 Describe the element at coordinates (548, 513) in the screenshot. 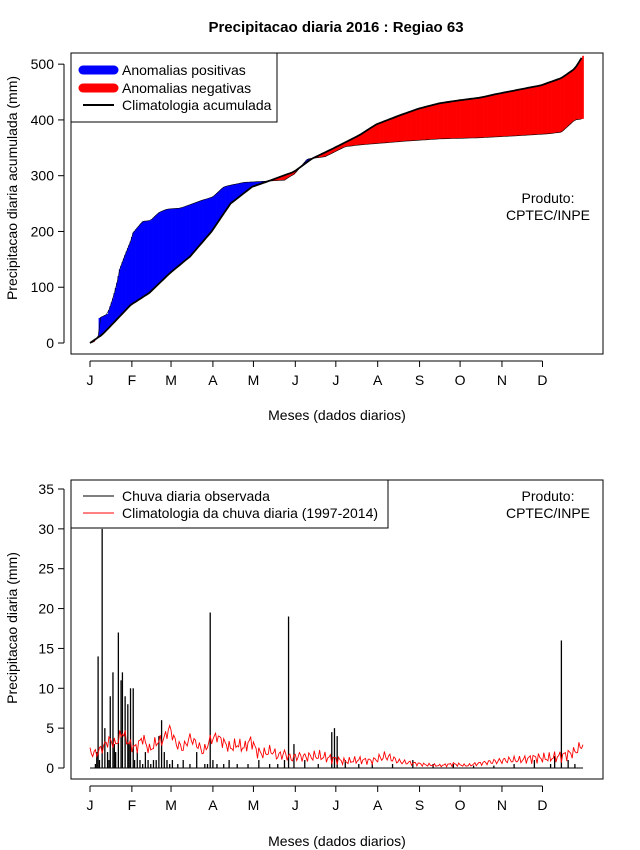

I see `bottom-note-line-2: CPTEC/INPE` at that location.